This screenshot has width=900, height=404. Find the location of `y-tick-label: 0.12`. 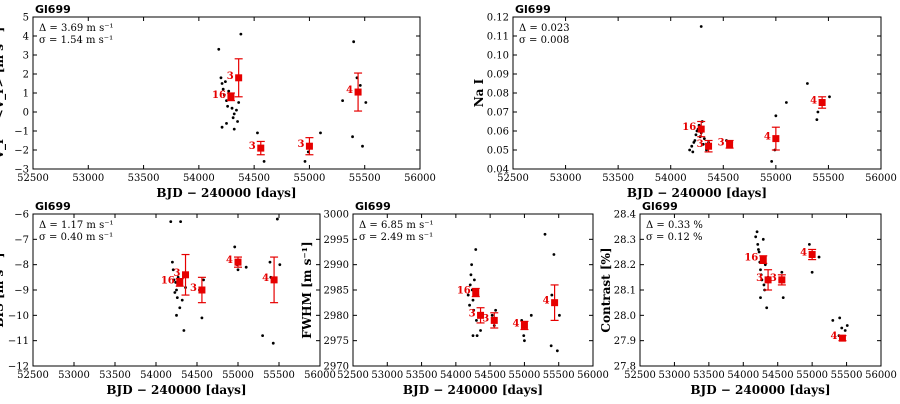

y-tick-label: 0.12 is located at coordinates (498, 18).